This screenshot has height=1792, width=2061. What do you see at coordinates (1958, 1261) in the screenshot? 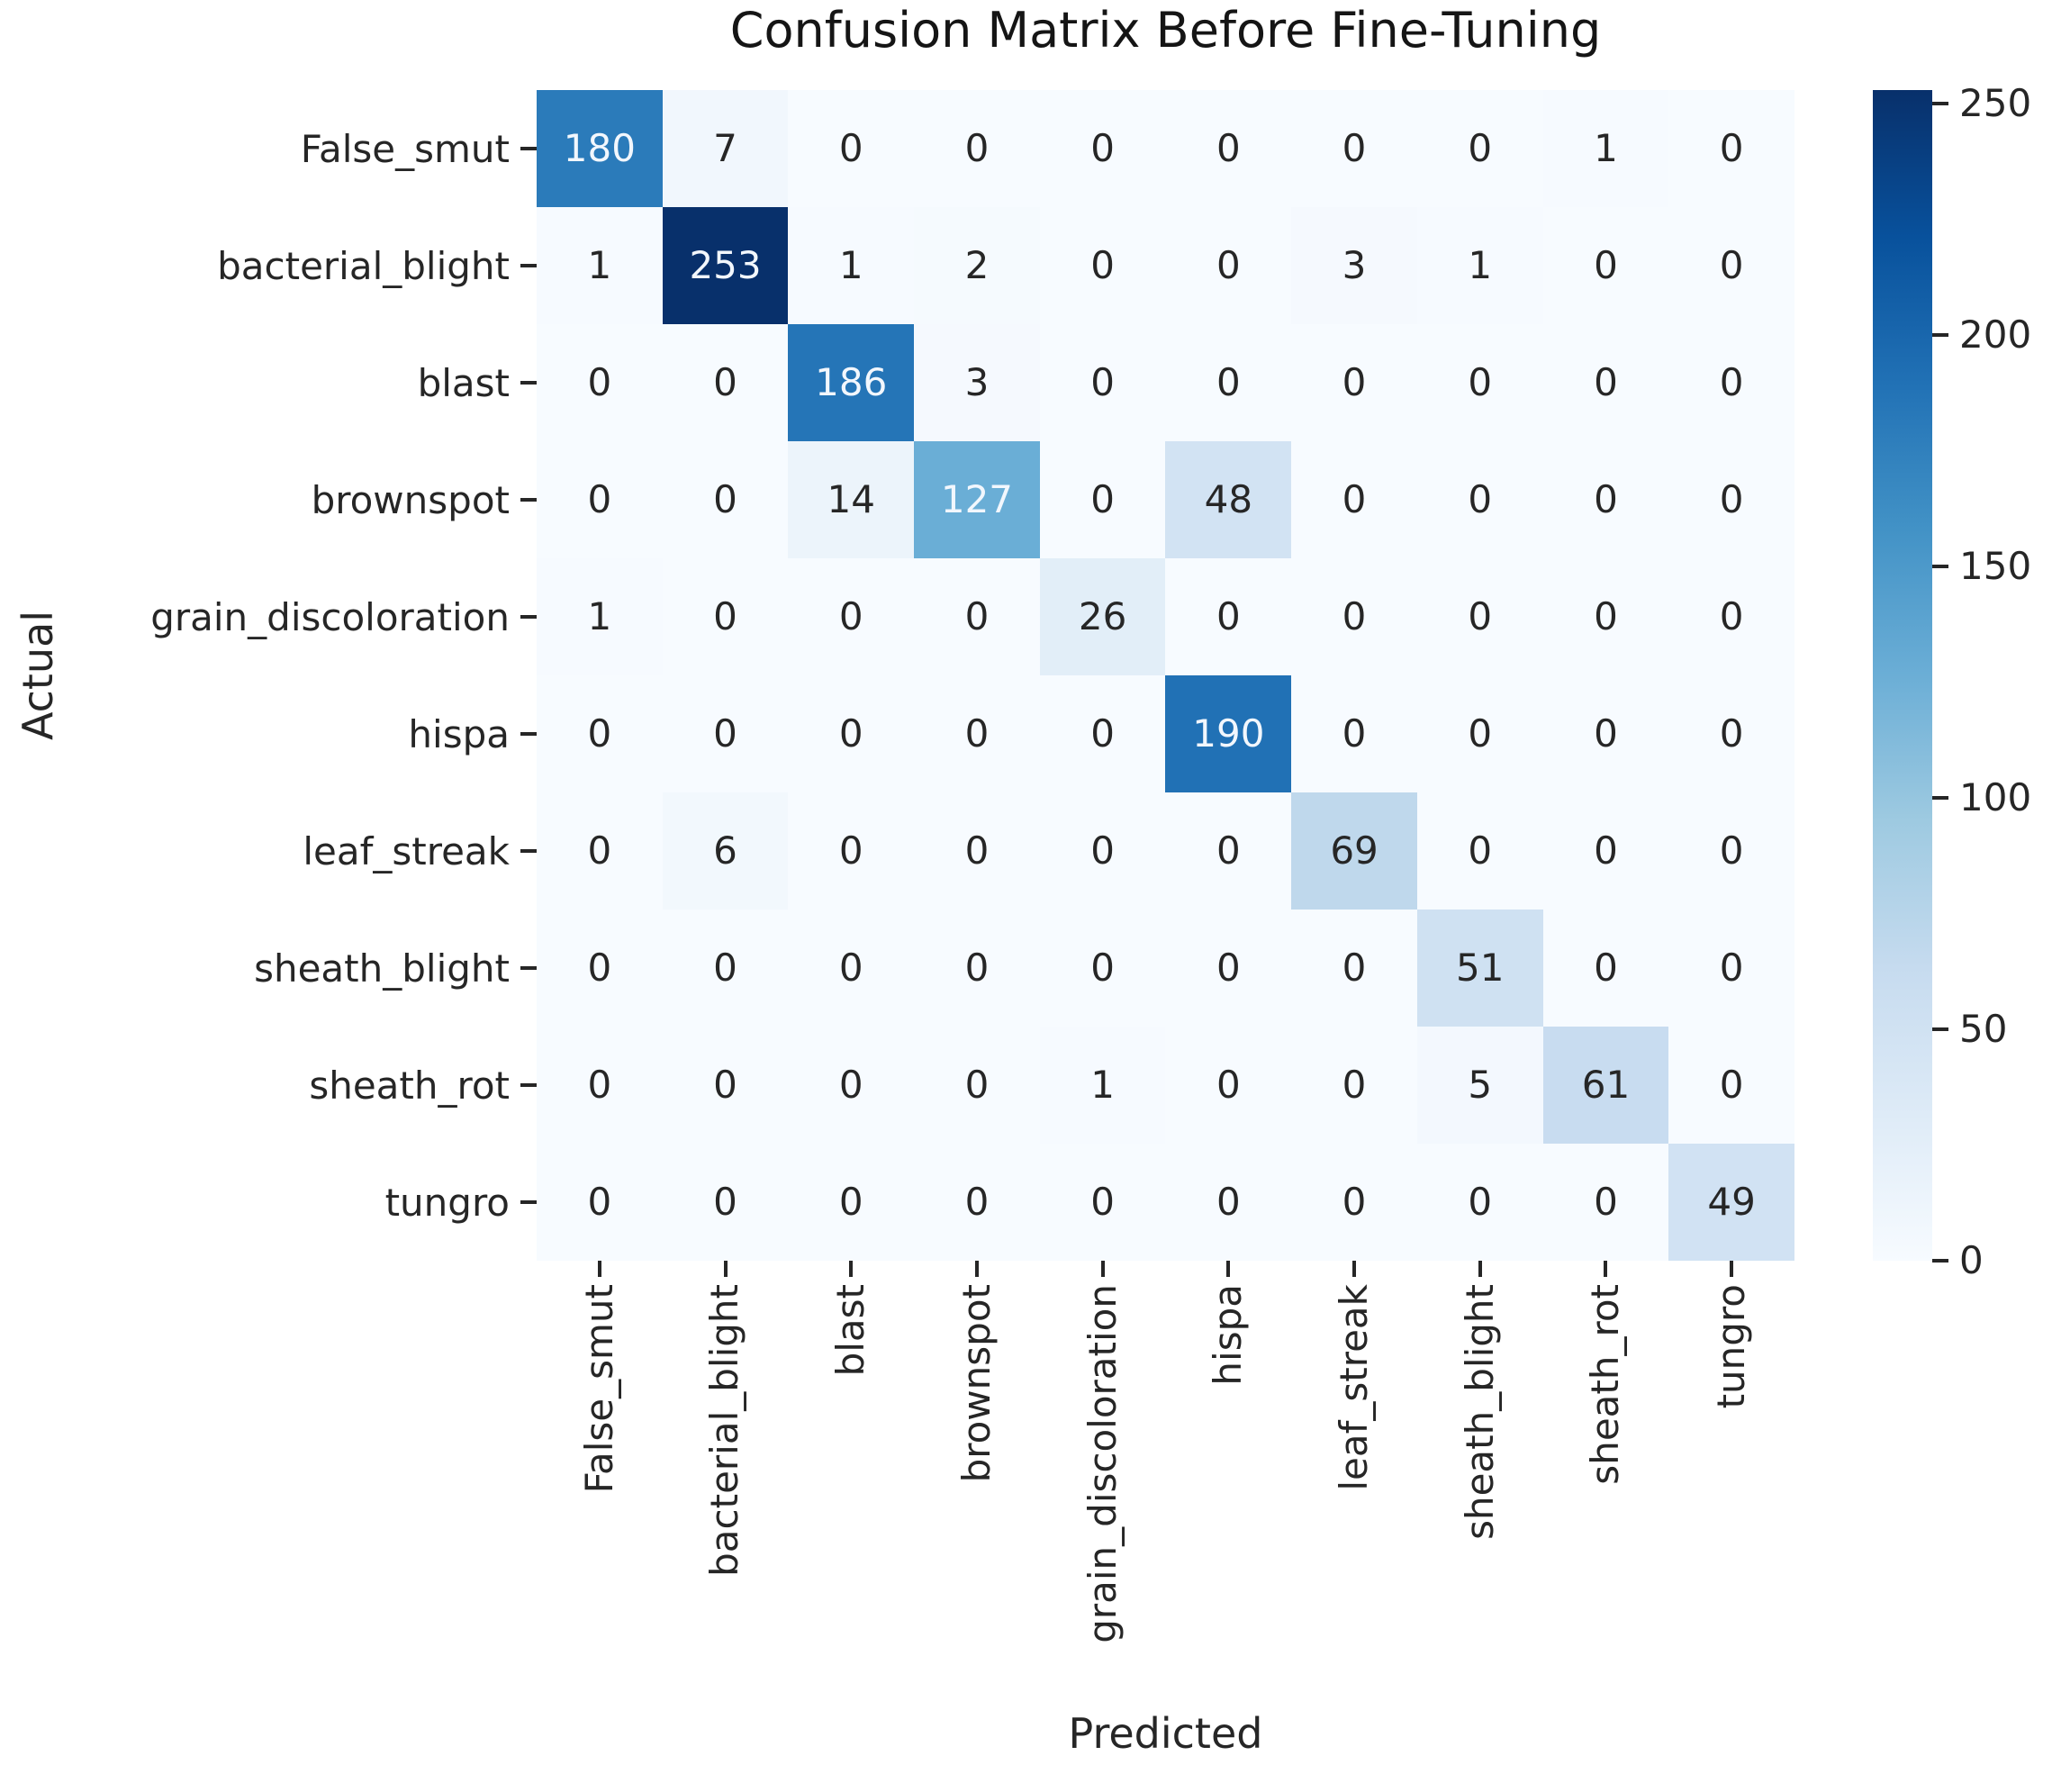
I see `colorbar-tick: 0` at bounding box center [1958, 1261].